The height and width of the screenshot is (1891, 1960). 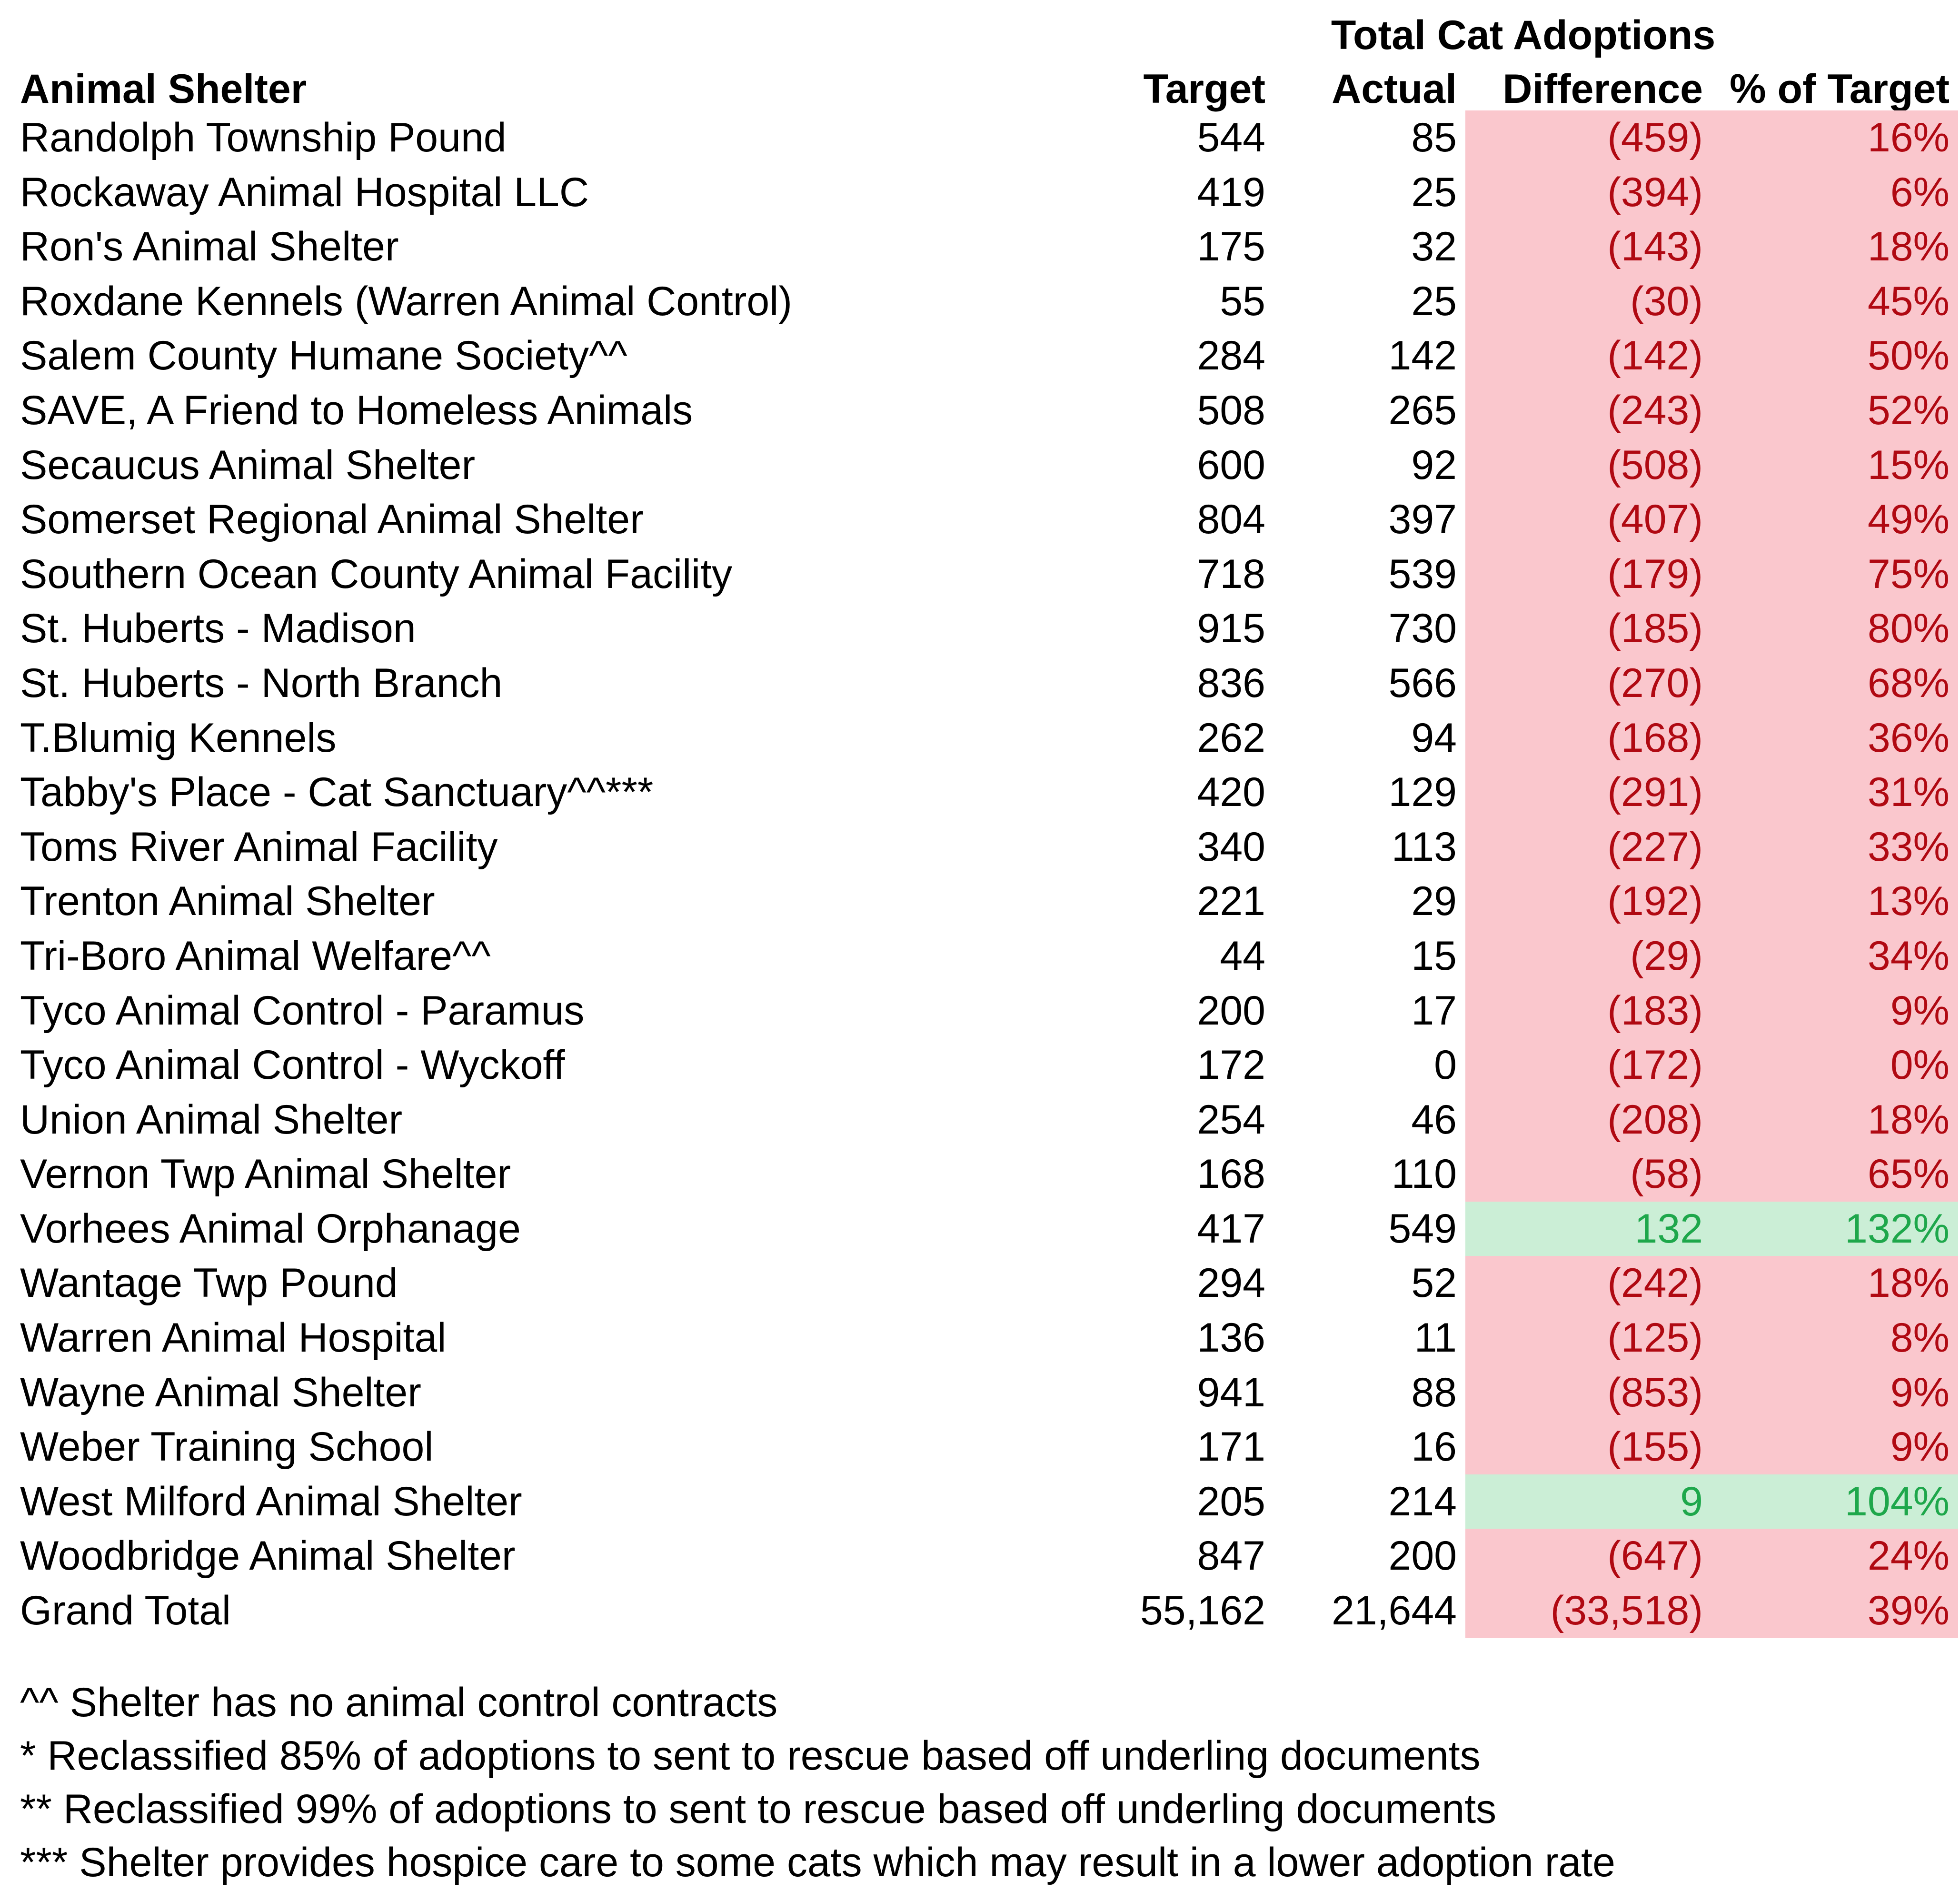 What do you see at coordinates (1423, 1501) in the screenshot?
I see `actual-value: 214` at bounding box center [1423, 1501].